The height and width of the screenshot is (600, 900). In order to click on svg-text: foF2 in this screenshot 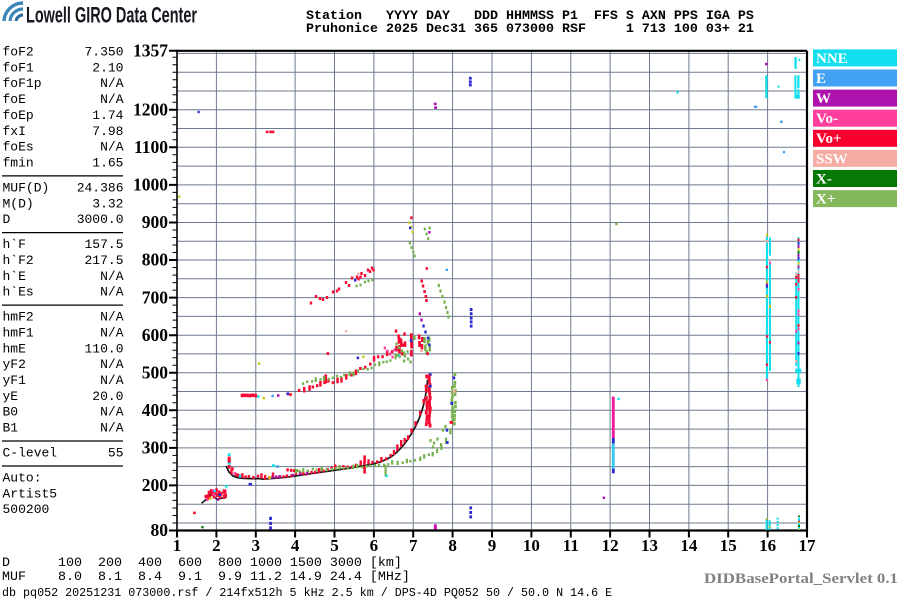, I will do `click(18, 52)`.